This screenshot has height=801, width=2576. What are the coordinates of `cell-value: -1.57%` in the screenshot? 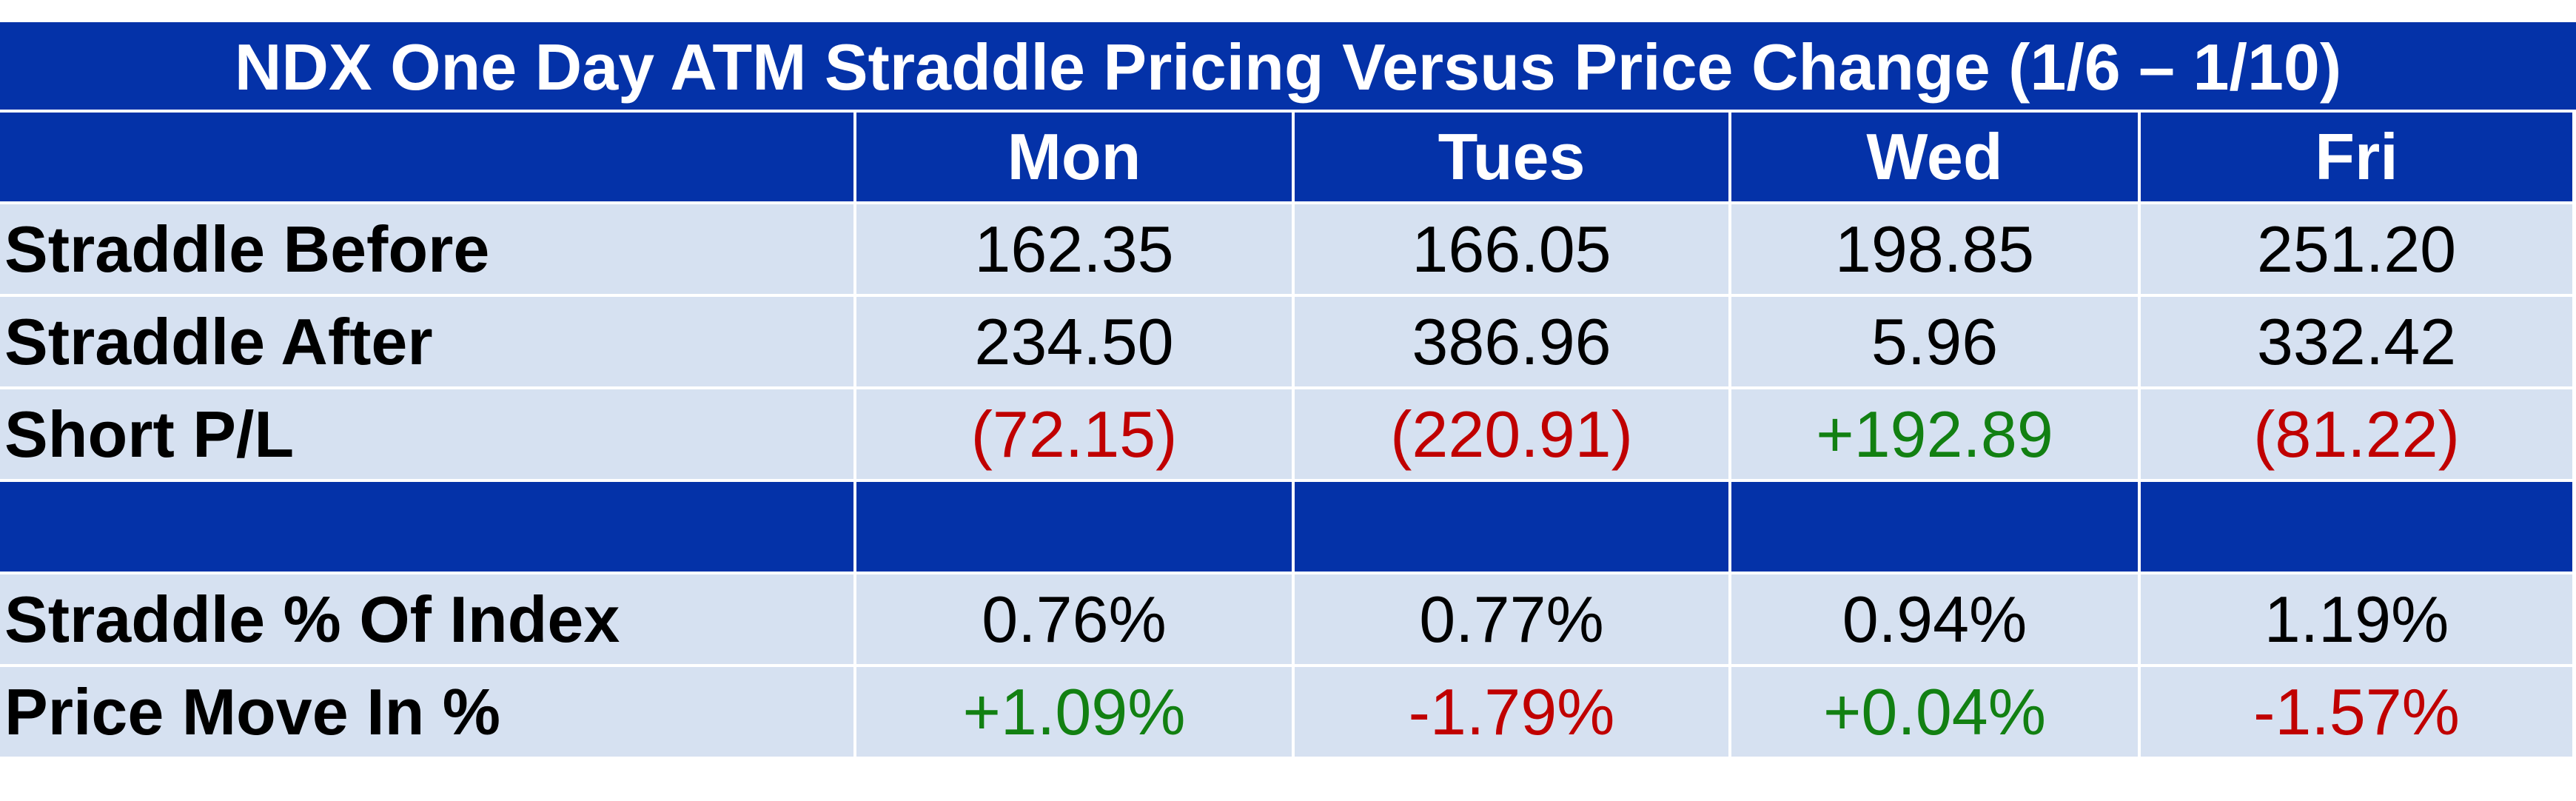 It's located at (2357, 713).